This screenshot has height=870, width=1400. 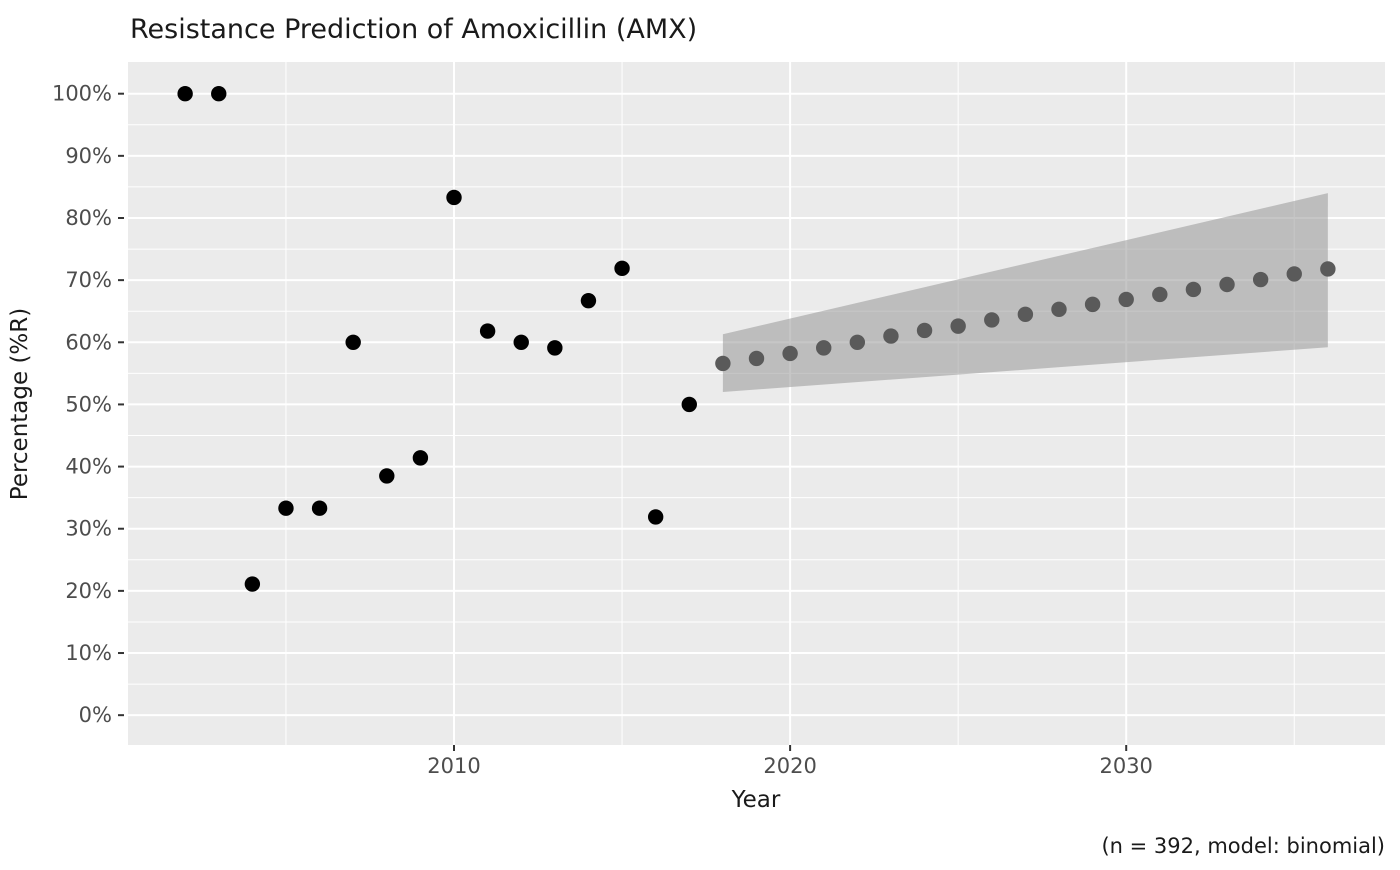 What do you see at coordinates (88, 591) in the screenshot?
I see `y-tick-label: 20%` at bounding box center [88, 591].